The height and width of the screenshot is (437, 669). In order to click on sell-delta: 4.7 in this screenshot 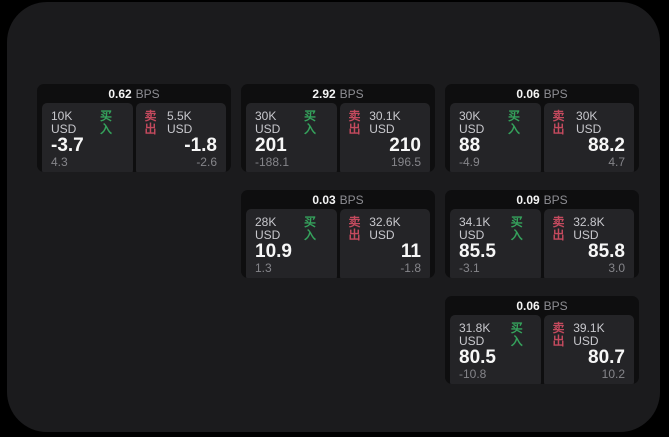, I will do `click(616, 162)`.